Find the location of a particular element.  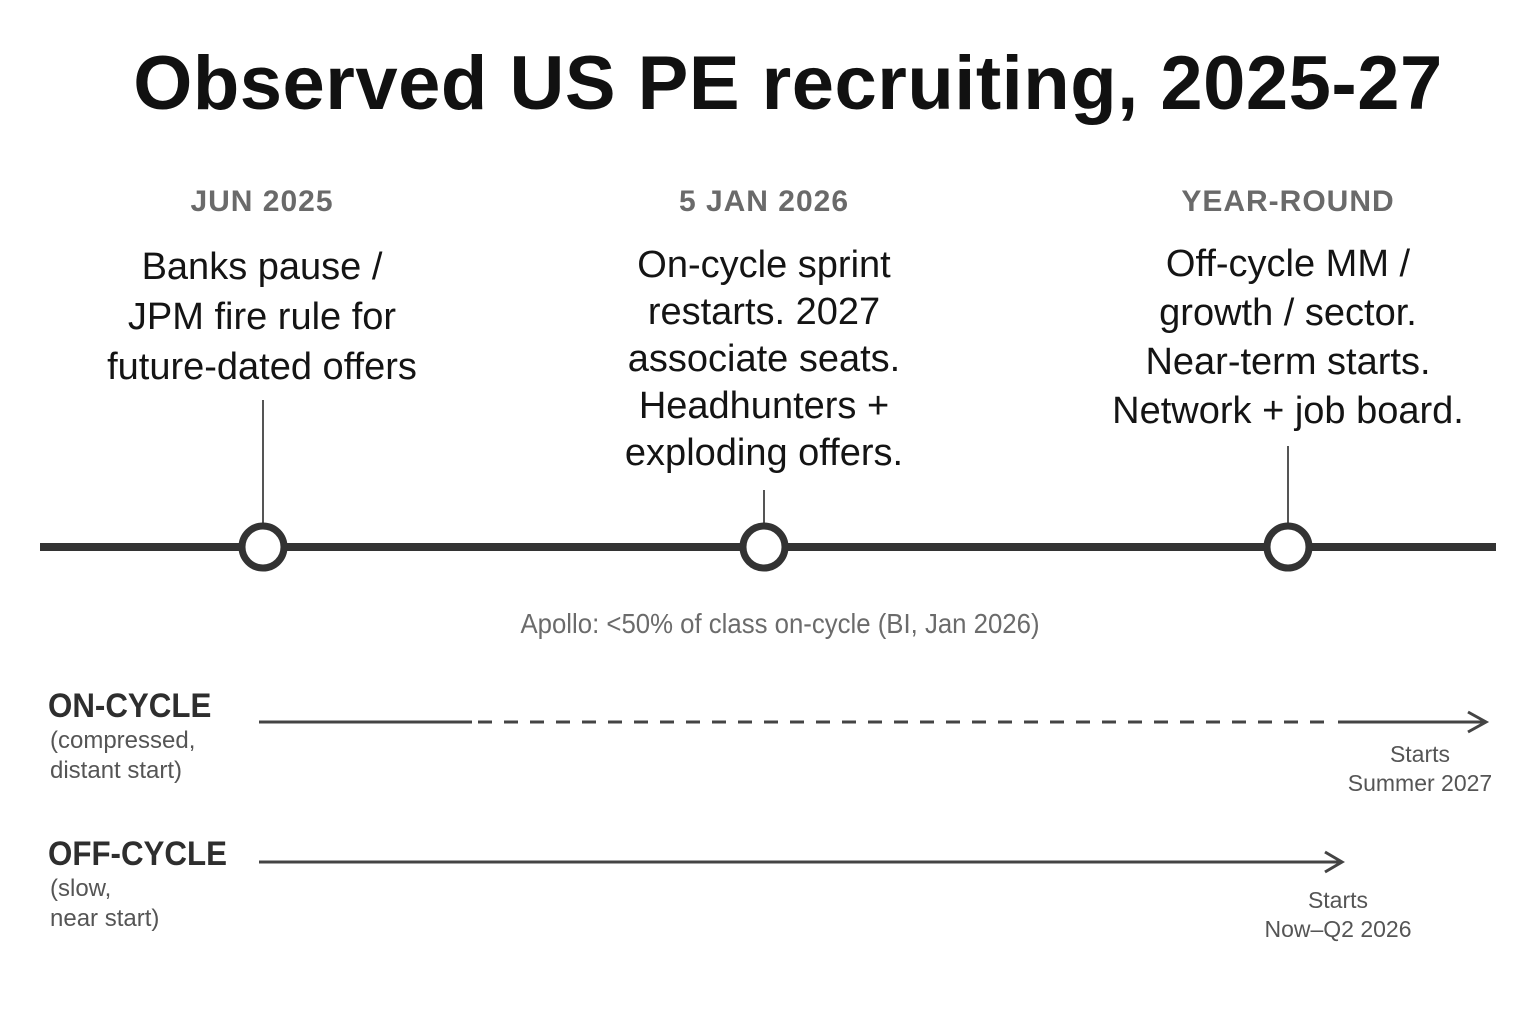

track-end-line: Summer 2027 is located at coordinates (1420, 783).